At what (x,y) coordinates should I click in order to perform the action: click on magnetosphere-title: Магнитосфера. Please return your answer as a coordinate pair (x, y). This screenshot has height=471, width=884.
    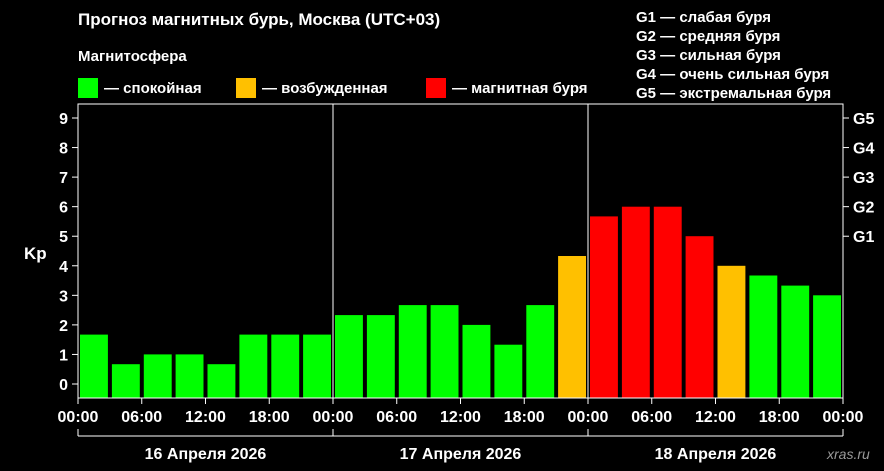
    Looking at the image, I should click on (132, 56).